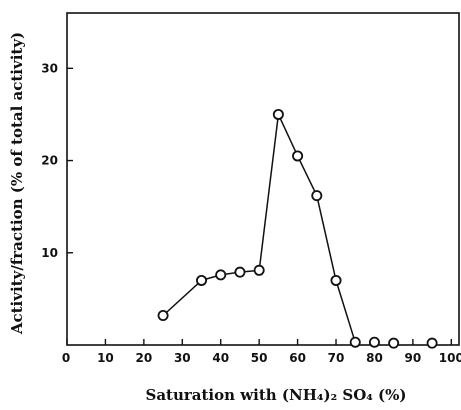 The image size is (461, 410). Describe the element at coordinates (182, 358) in the screenshot. I see `x-tick-label: 30` at that location.